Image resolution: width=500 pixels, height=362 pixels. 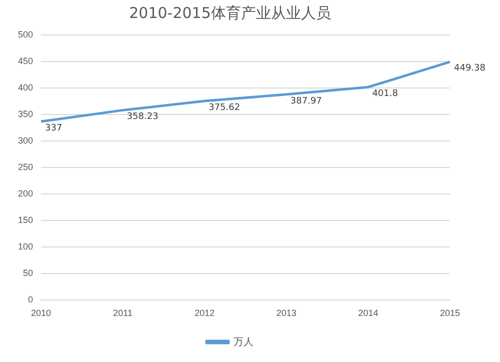 What do you see at coordinates (142, 117) in the screenshot?
I see `data-label: 358.23` at bounding box center [142, 117].